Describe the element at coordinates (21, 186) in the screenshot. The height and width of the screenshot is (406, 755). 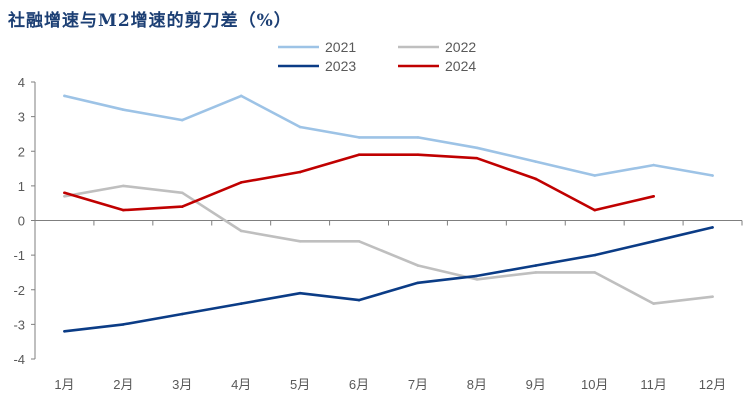
I see `y-tick-label: 1` at that location.